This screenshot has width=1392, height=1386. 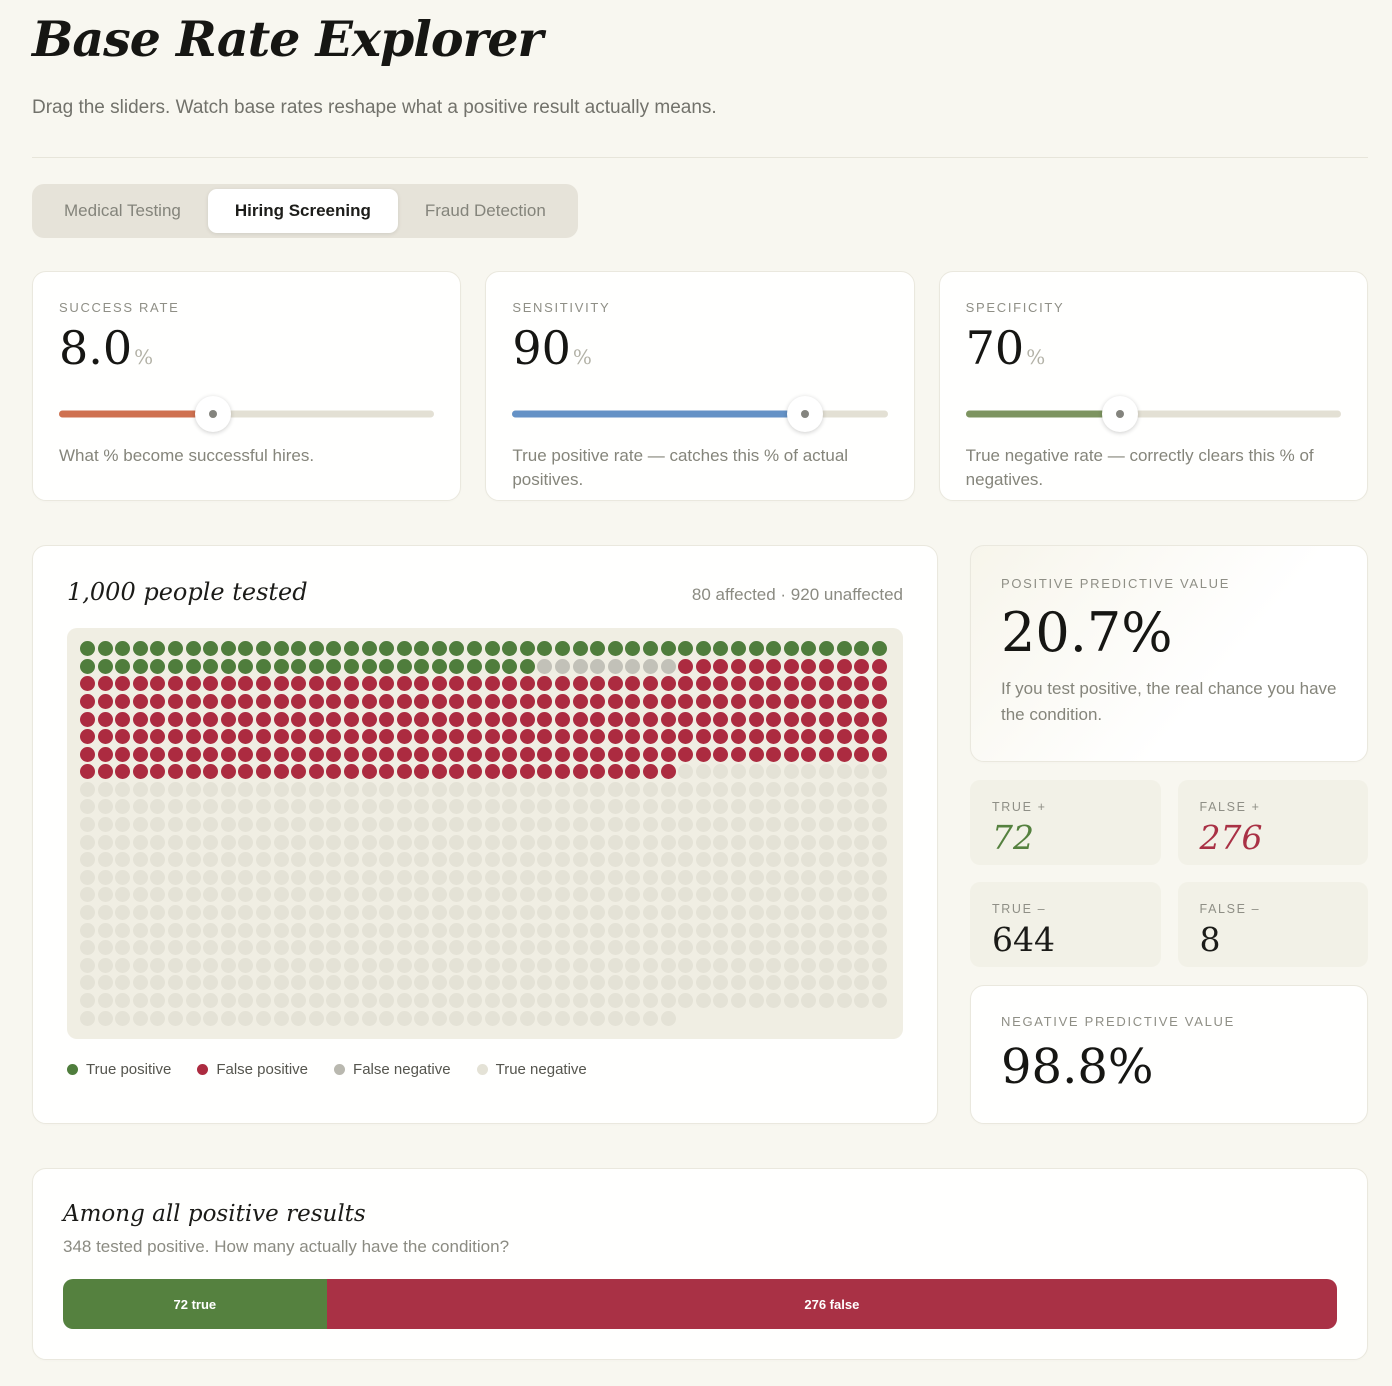 I want to click on success-rate-slider, so click(x=247, y=413).